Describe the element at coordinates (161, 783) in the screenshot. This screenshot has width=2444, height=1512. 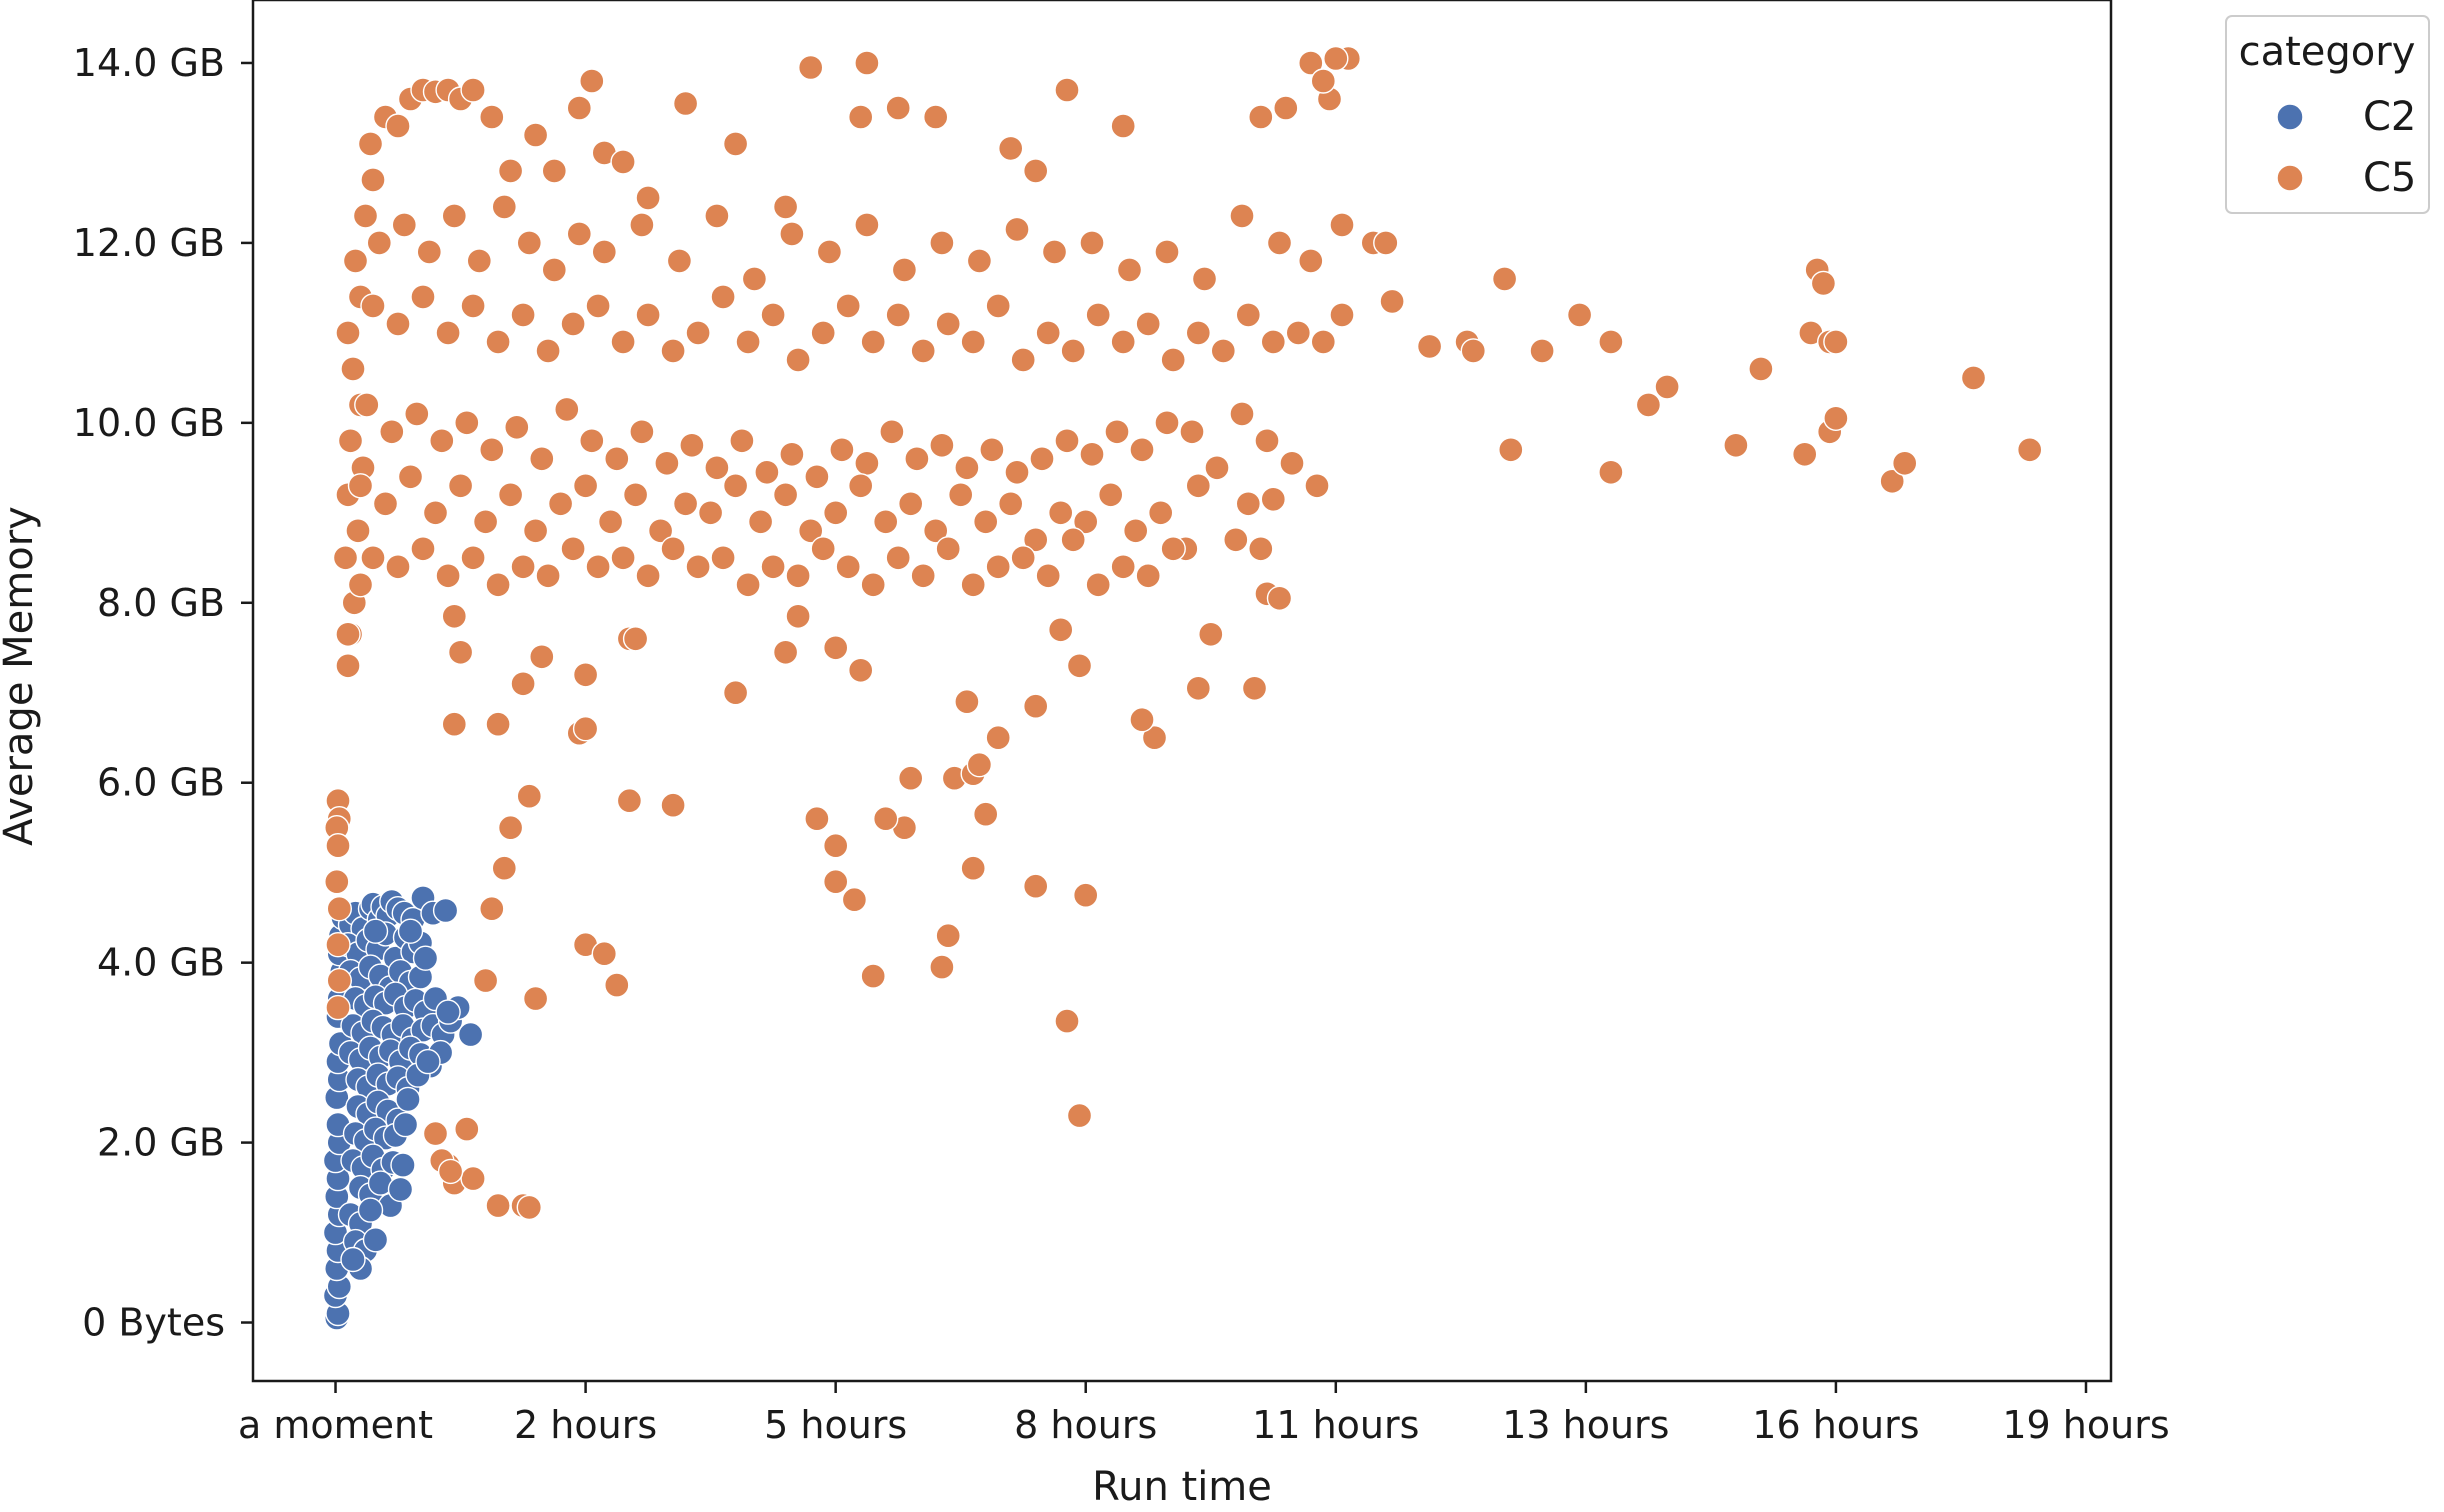
I see `y-tick-label: 6.0 GB` at that location.